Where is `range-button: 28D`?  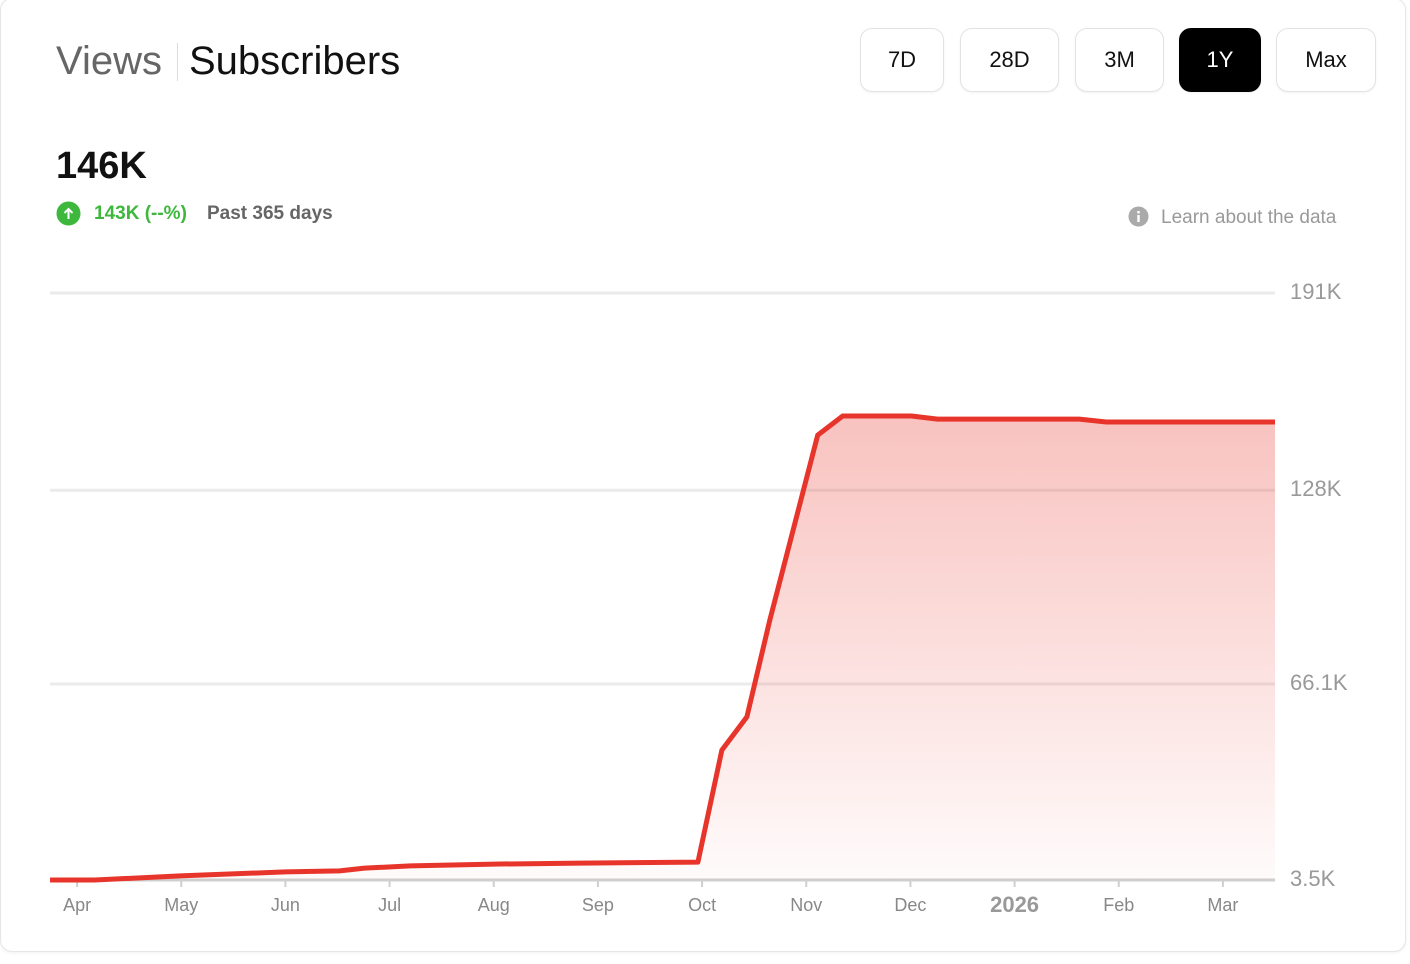 range-button: 28D is located at coordinates (1009, 60).